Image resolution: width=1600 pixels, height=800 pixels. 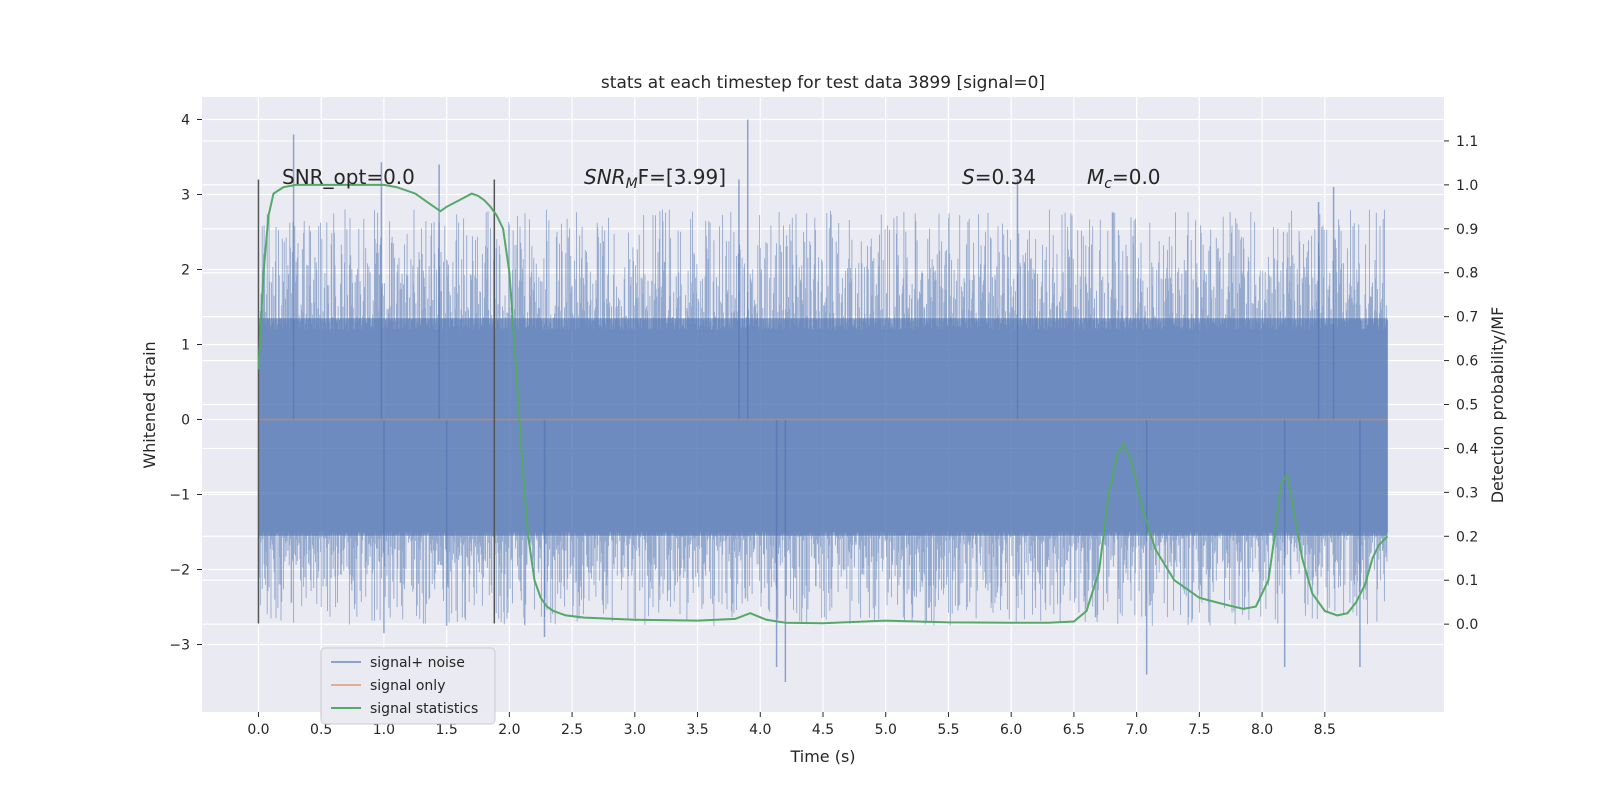 I want to click on y-tick-label-4: 0, so click(x=185, y=421).